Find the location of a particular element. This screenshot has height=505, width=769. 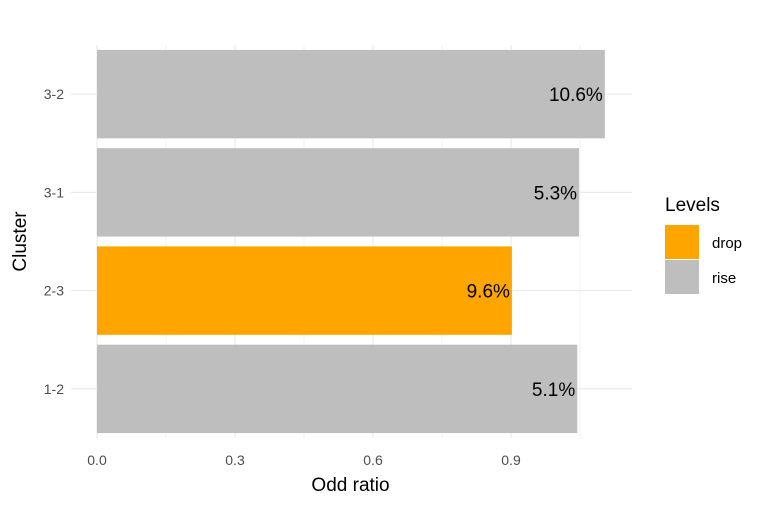

y-tick-labels: 1-2 2-3 3-1 3-2 is located at coordinates (54, 241).